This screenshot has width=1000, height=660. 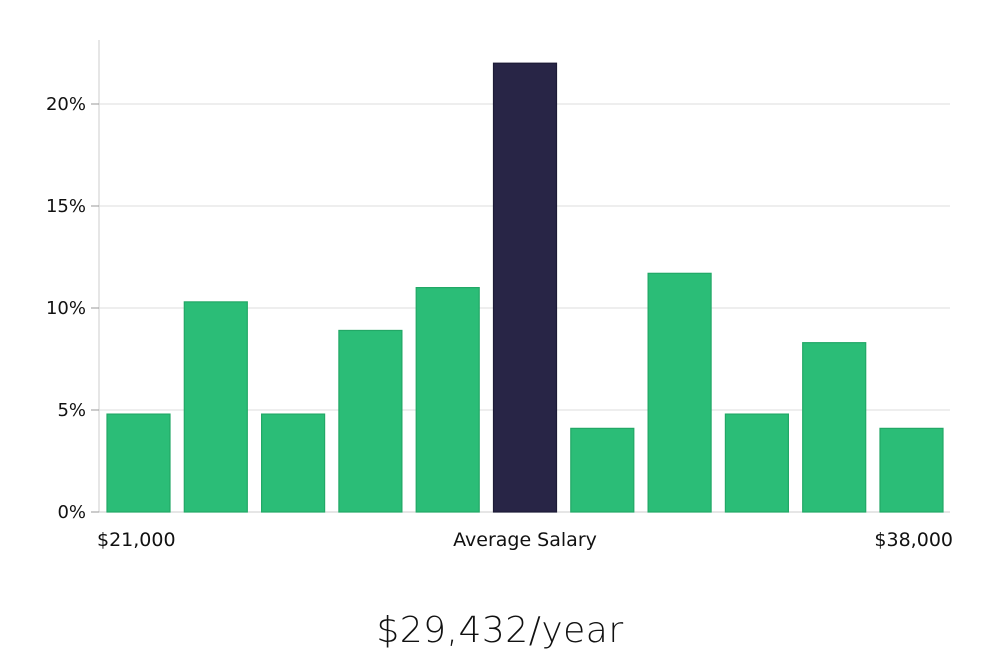 I want to click on x-label-average-salary: Average Salary, so click(x=525, y=540).